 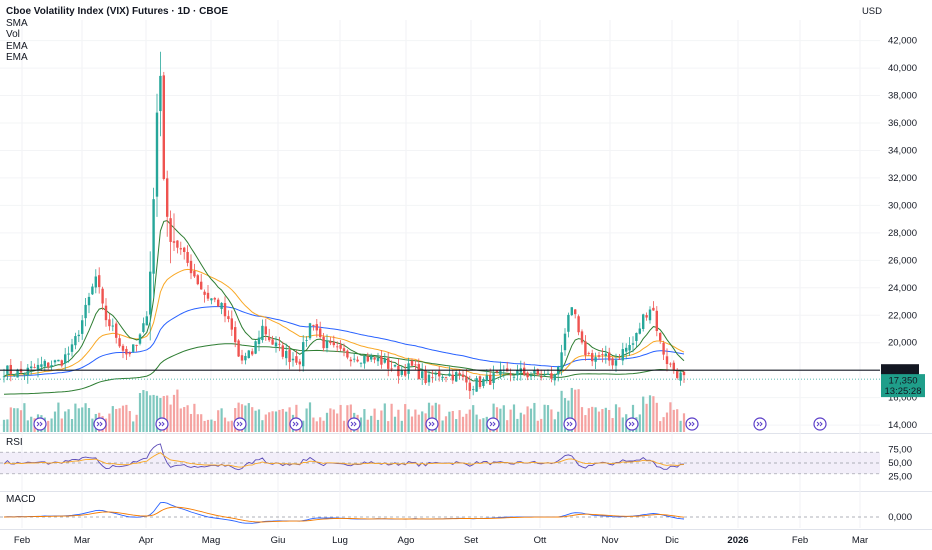 I want to click on legend-vol: Vol, so click(x=13, y=34).